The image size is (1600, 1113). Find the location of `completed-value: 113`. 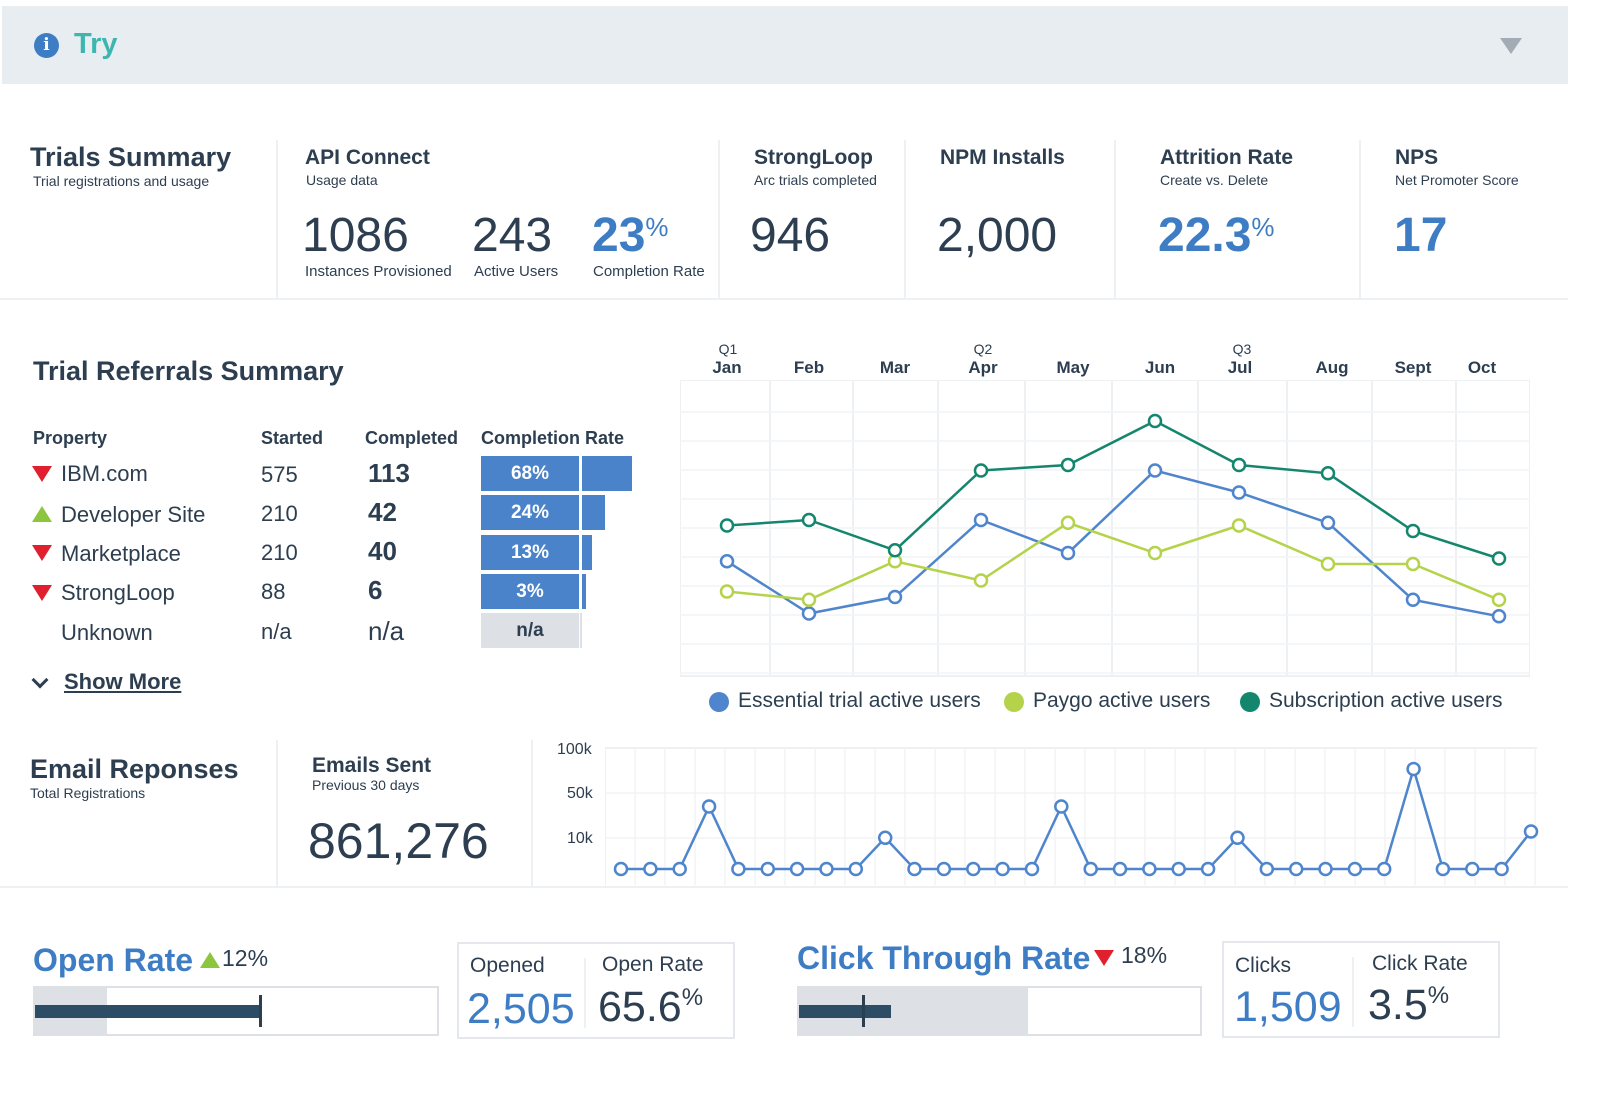

completed-value: 113 is located at coordinates (389, 473).